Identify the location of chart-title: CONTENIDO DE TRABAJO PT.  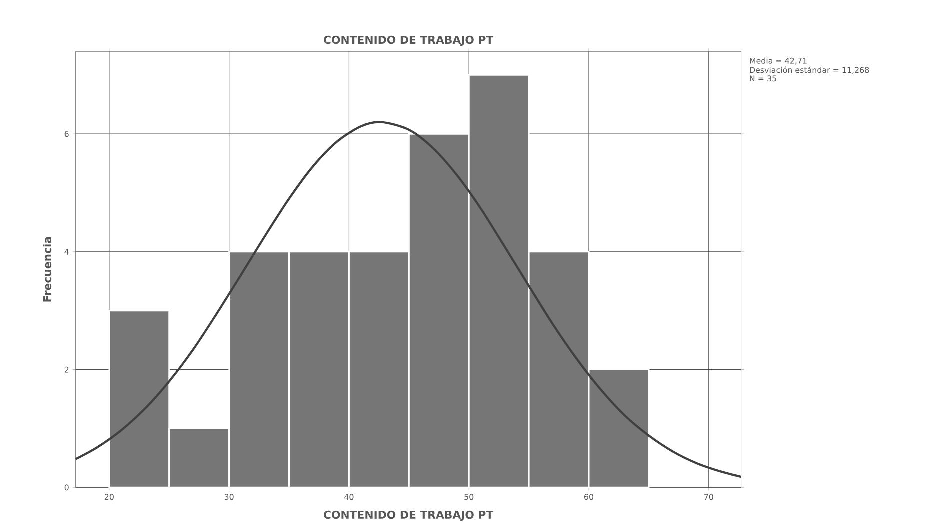
(409, 41).